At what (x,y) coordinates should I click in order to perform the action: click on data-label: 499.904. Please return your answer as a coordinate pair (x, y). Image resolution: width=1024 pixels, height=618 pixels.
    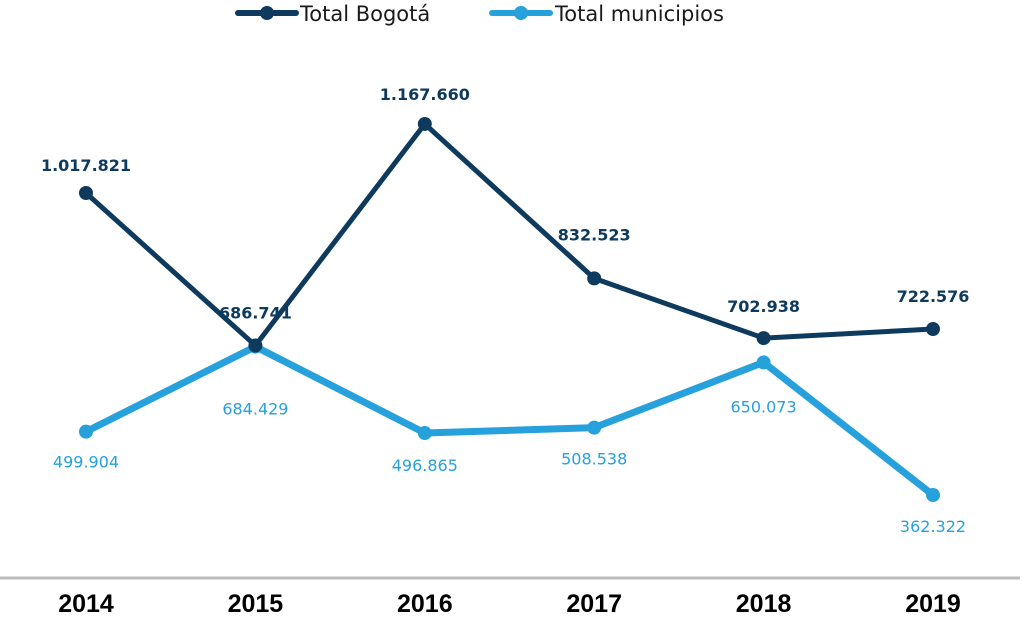
    Looking at the image, I should click on (86, 462).